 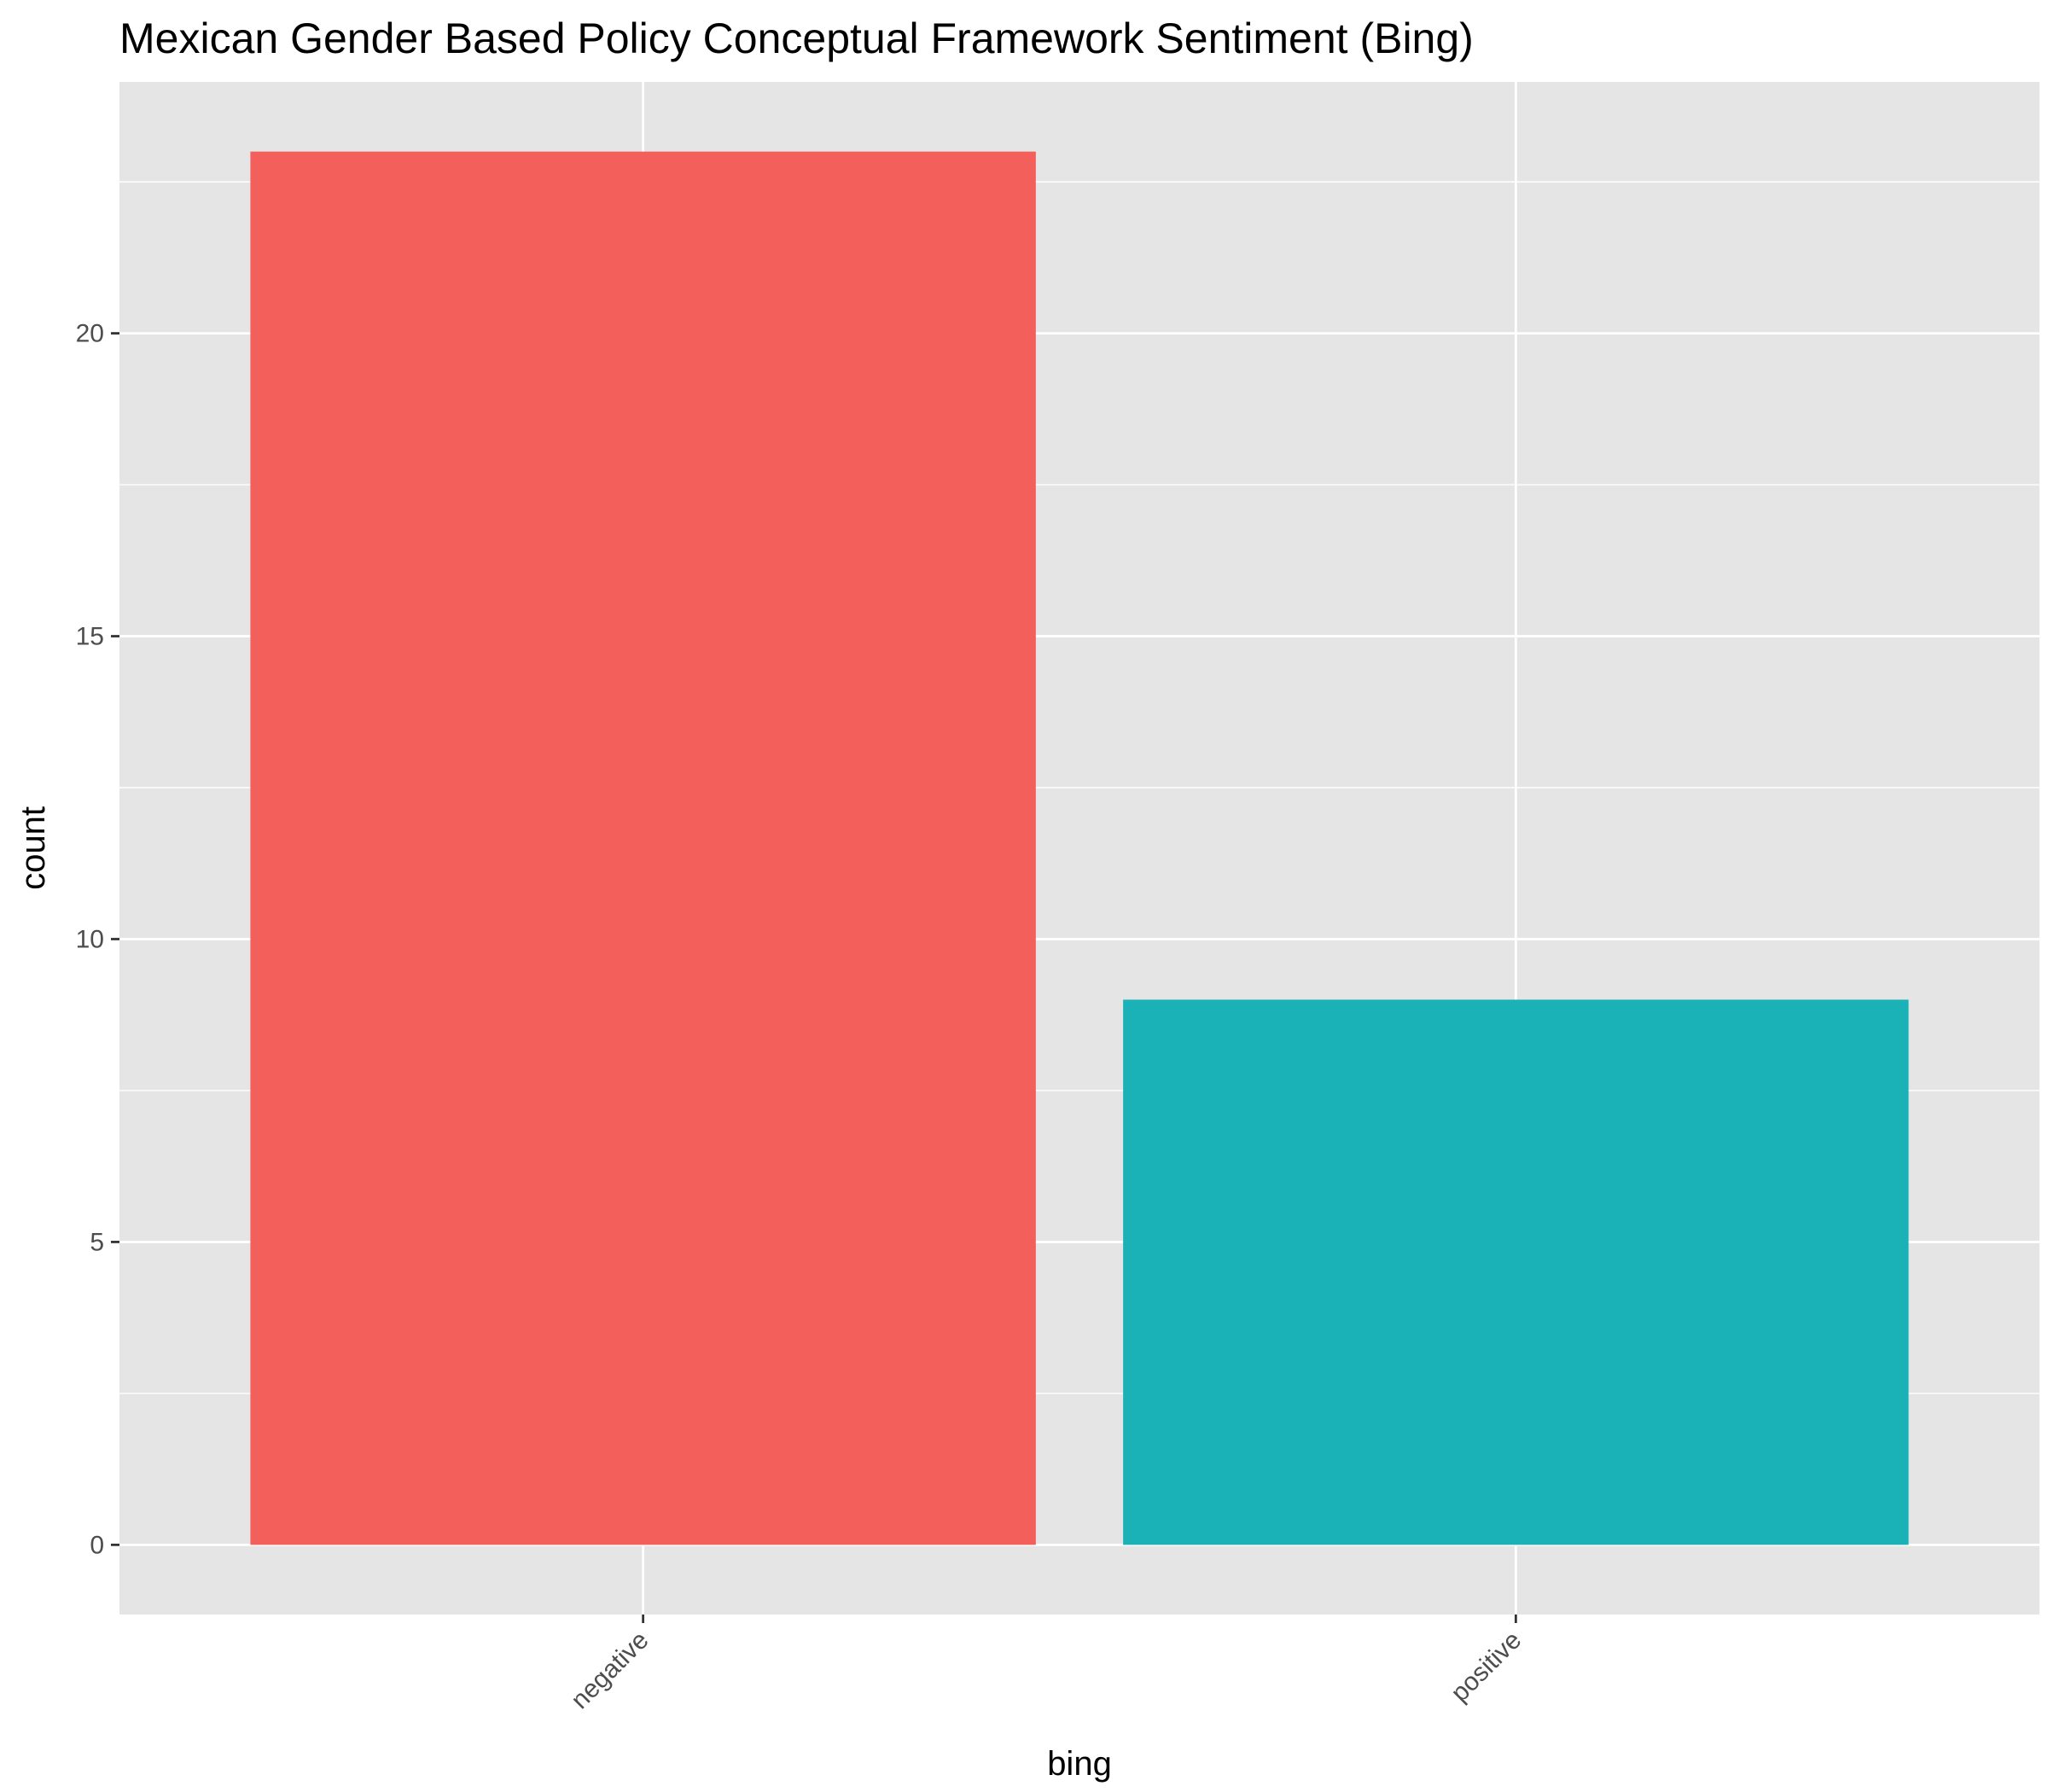 I want to click on y-tick-label: 10, so click(x=90, y=939).